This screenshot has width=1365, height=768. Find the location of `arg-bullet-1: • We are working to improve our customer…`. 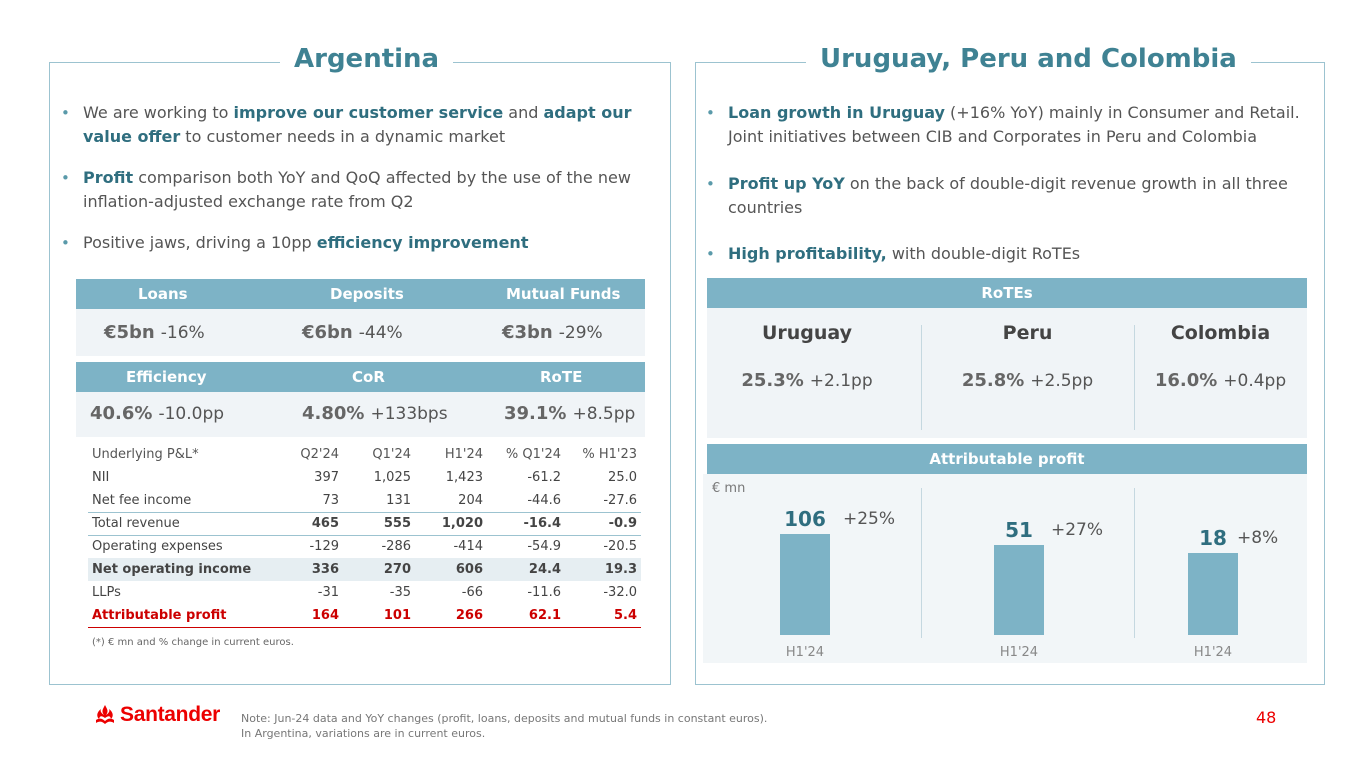

arg-bullet-1: • We are working to improve our customer… is located at coordinates (346, 124).